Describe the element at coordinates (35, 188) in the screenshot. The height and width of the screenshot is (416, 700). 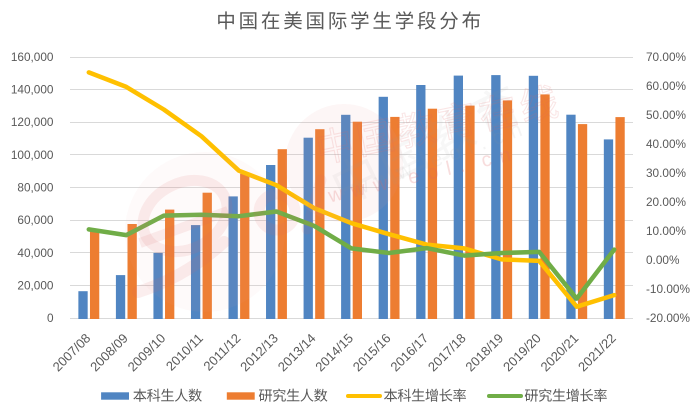
I see `svg-text: 80,000` at that location.